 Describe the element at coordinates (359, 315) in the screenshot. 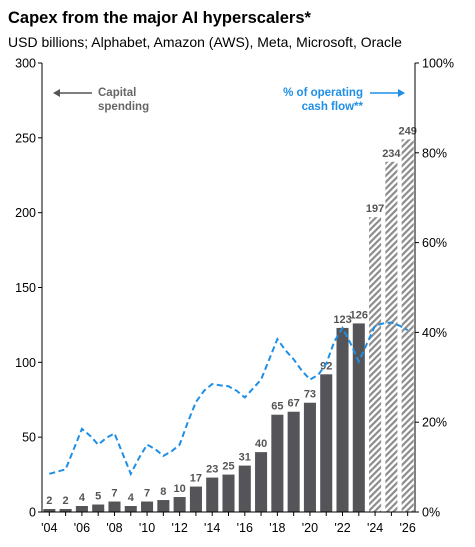

I see `bar-value-label-2023: 126` at that location.